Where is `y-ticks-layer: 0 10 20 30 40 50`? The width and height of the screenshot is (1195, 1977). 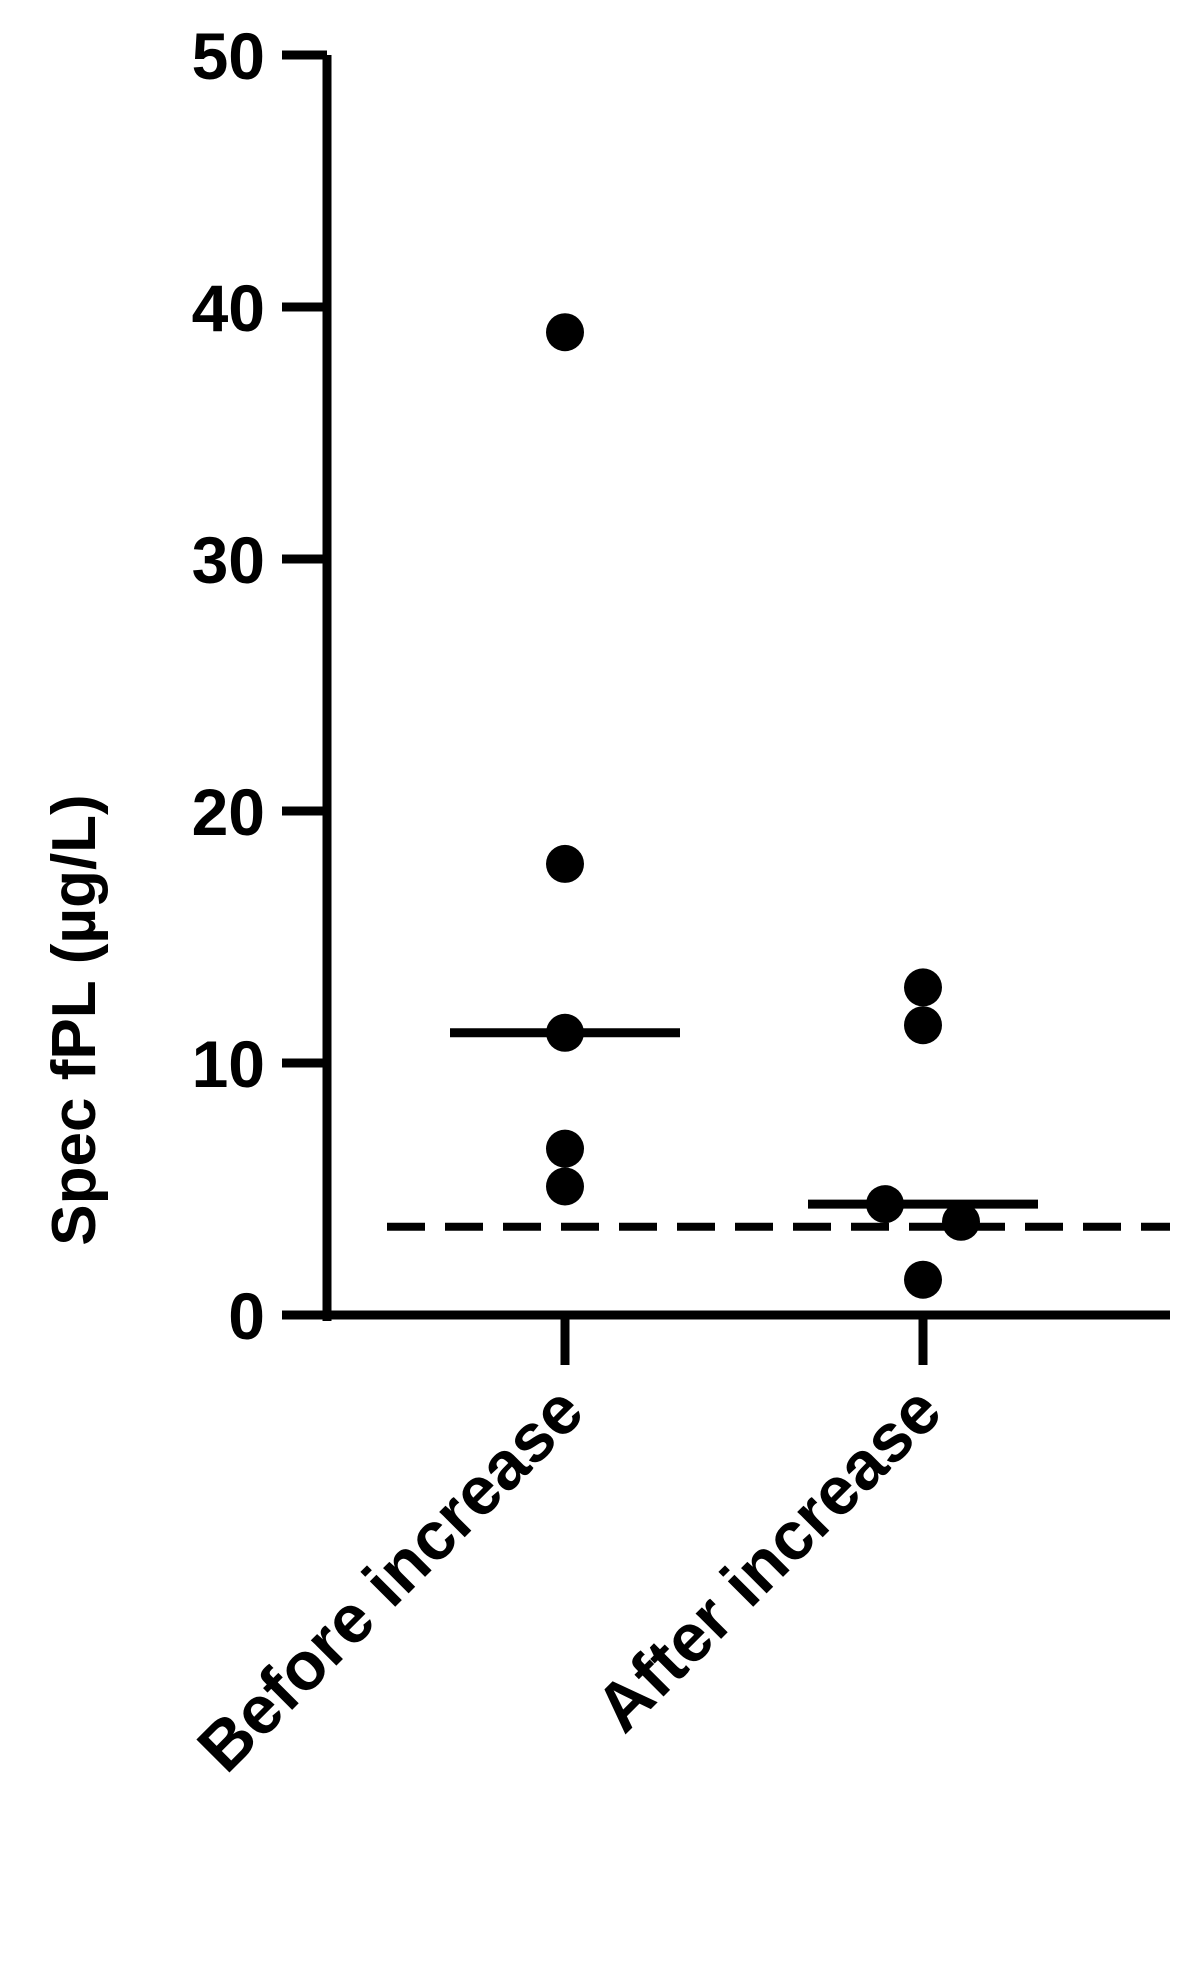 y-ticks-layer: 0 10 20 30 40 50 is located at coordinates (259, 686).